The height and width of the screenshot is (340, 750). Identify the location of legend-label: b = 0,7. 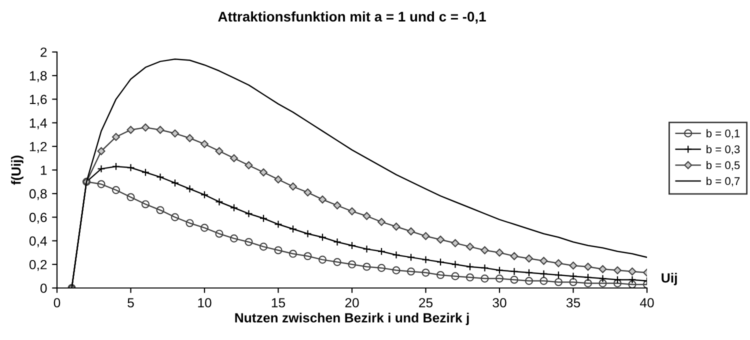
(723, 181).